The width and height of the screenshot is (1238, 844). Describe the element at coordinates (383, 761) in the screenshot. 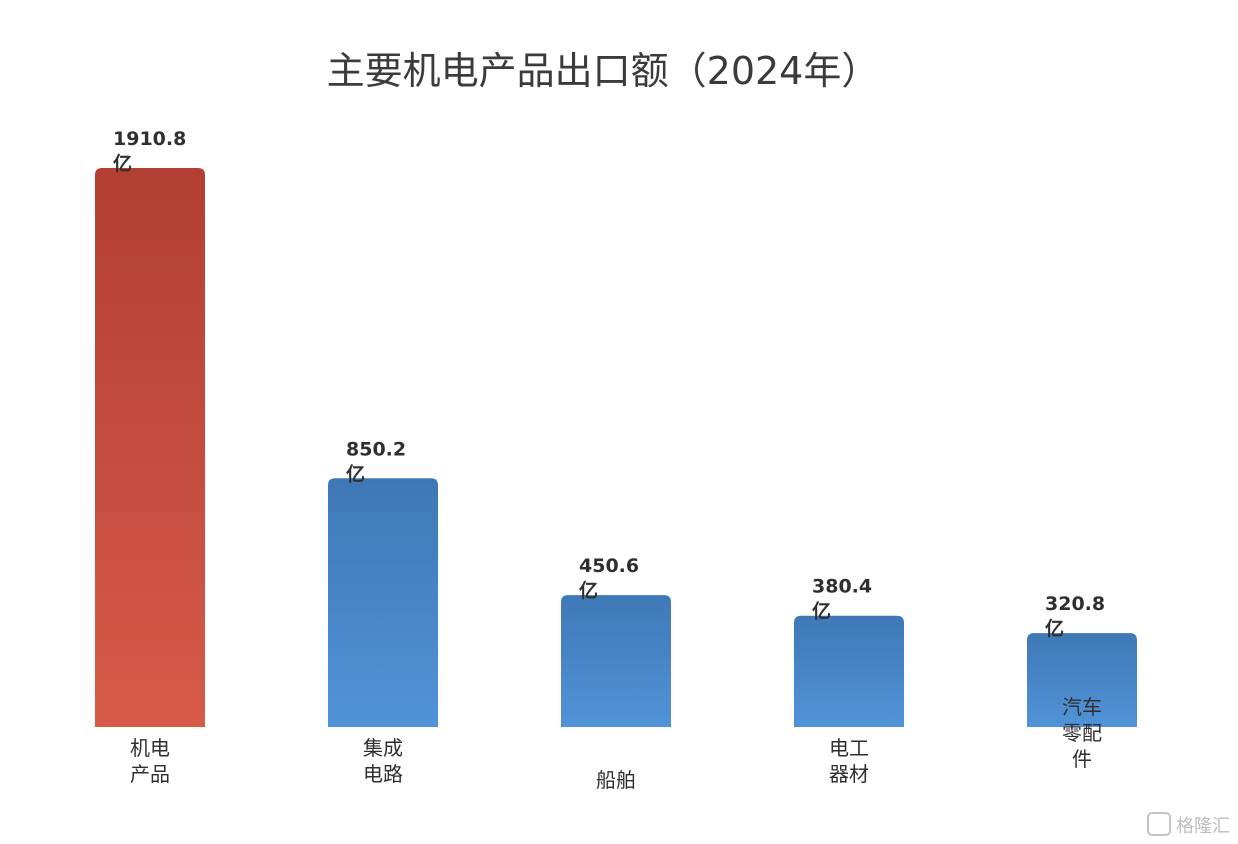

I see `category-label-1: 集成电路` at that location.